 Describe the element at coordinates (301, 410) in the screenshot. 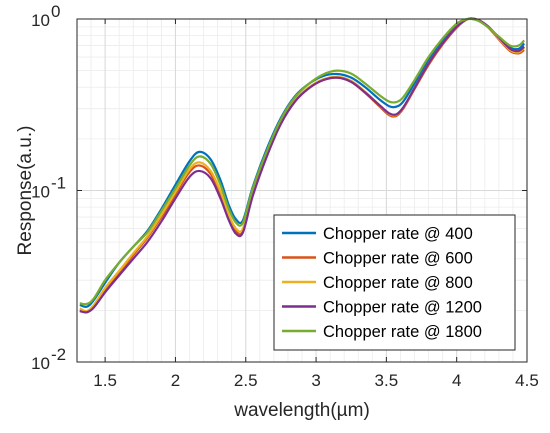

I see `x-axis-label: wavelength(µm)` at that location.